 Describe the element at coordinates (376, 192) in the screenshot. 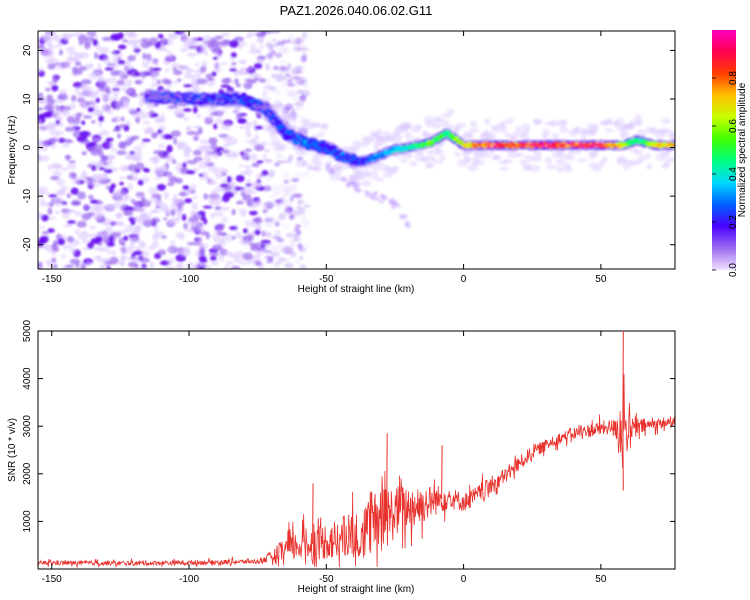

I see `tail-blob` at that location.